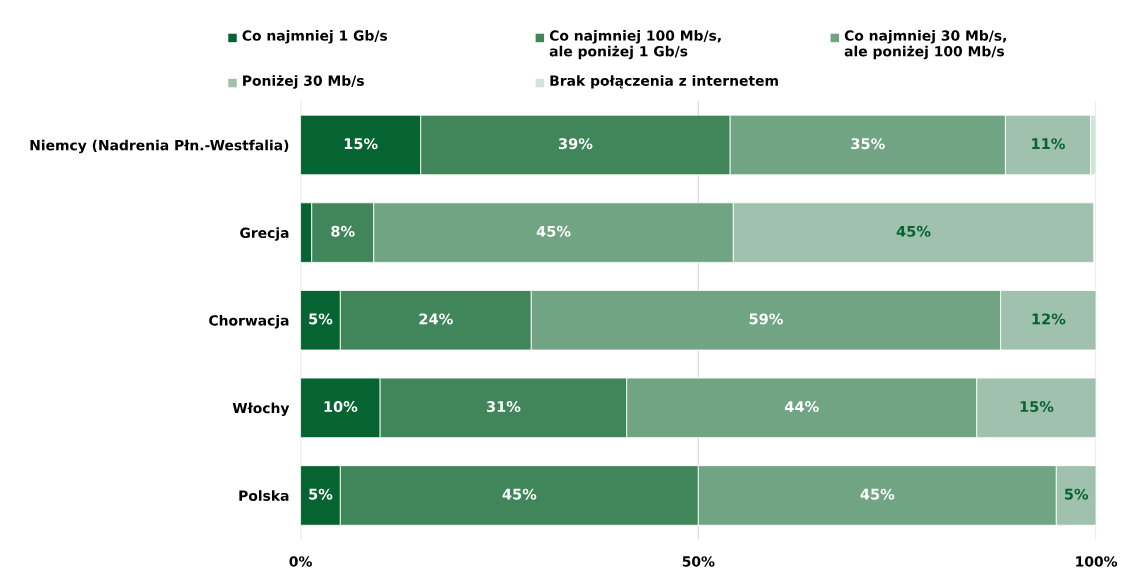 The height and width of the screenshot is (578, 1130). Describe the element at coordinates (925, 45) in the screenshot. I see `legend-label: Co najmniej 30 Mb/s, ale poniżej 100 Mb/s` at that location.